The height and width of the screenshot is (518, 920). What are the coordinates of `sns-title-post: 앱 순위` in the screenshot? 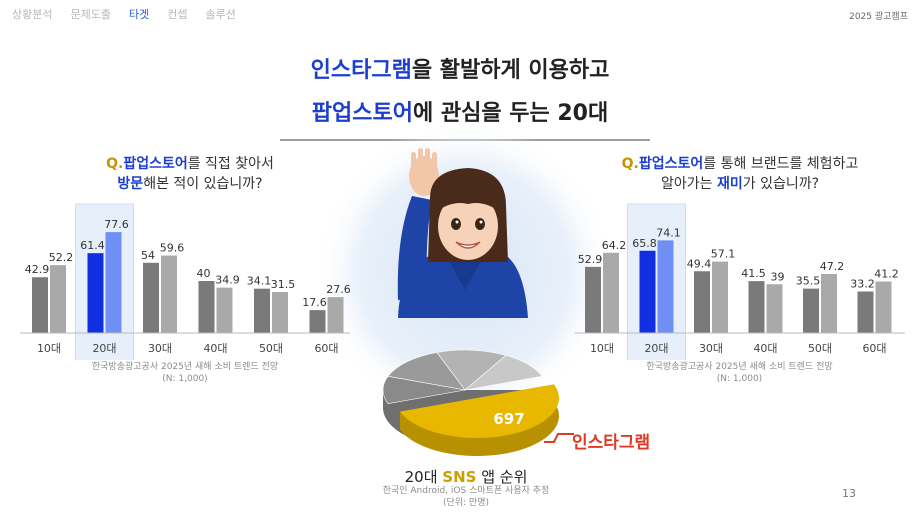 It's located at (502, 477).